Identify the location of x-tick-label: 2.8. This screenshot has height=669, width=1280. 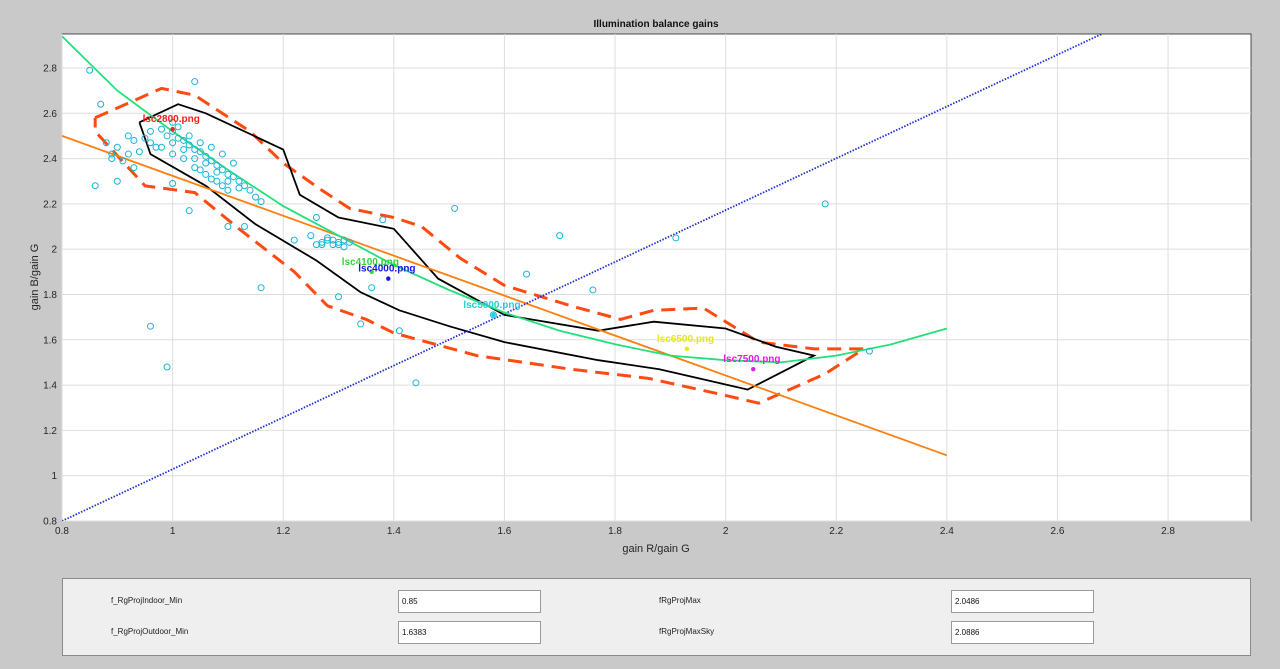
(1168, 531).